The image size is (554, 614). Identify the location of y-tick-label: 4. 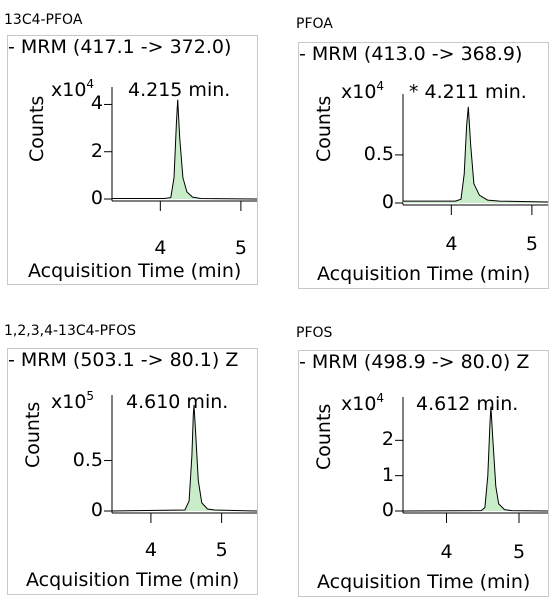
(96, 103).